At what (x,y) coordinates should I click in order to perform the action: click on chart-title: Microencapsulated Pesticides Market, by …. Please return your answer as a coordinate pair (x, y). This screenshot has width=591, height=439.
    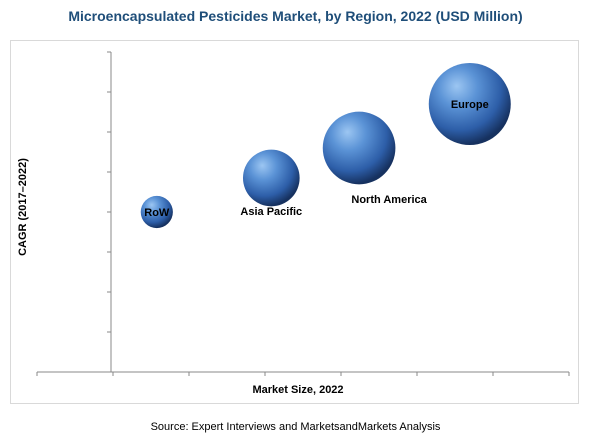
    Looking at the image, I should click on (295, 16).